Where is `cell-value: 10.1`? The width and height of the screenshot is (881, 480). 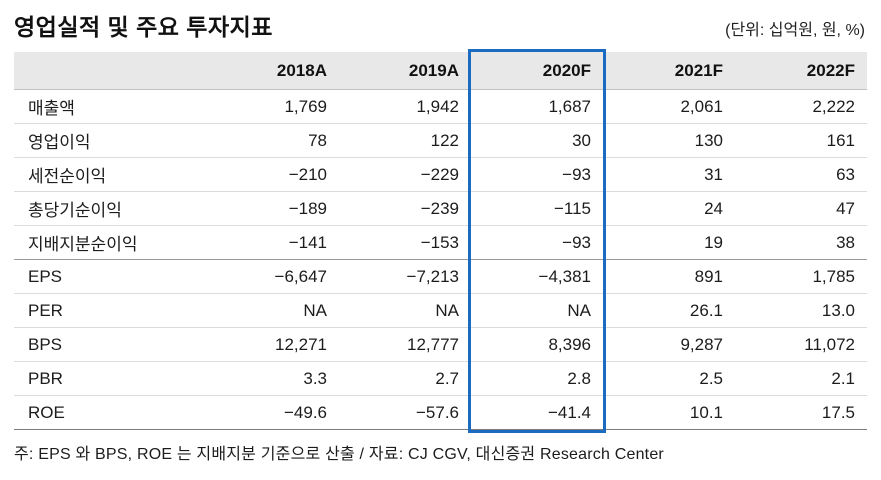 cell-value: 10.1 is located at coordinates (669, 412).